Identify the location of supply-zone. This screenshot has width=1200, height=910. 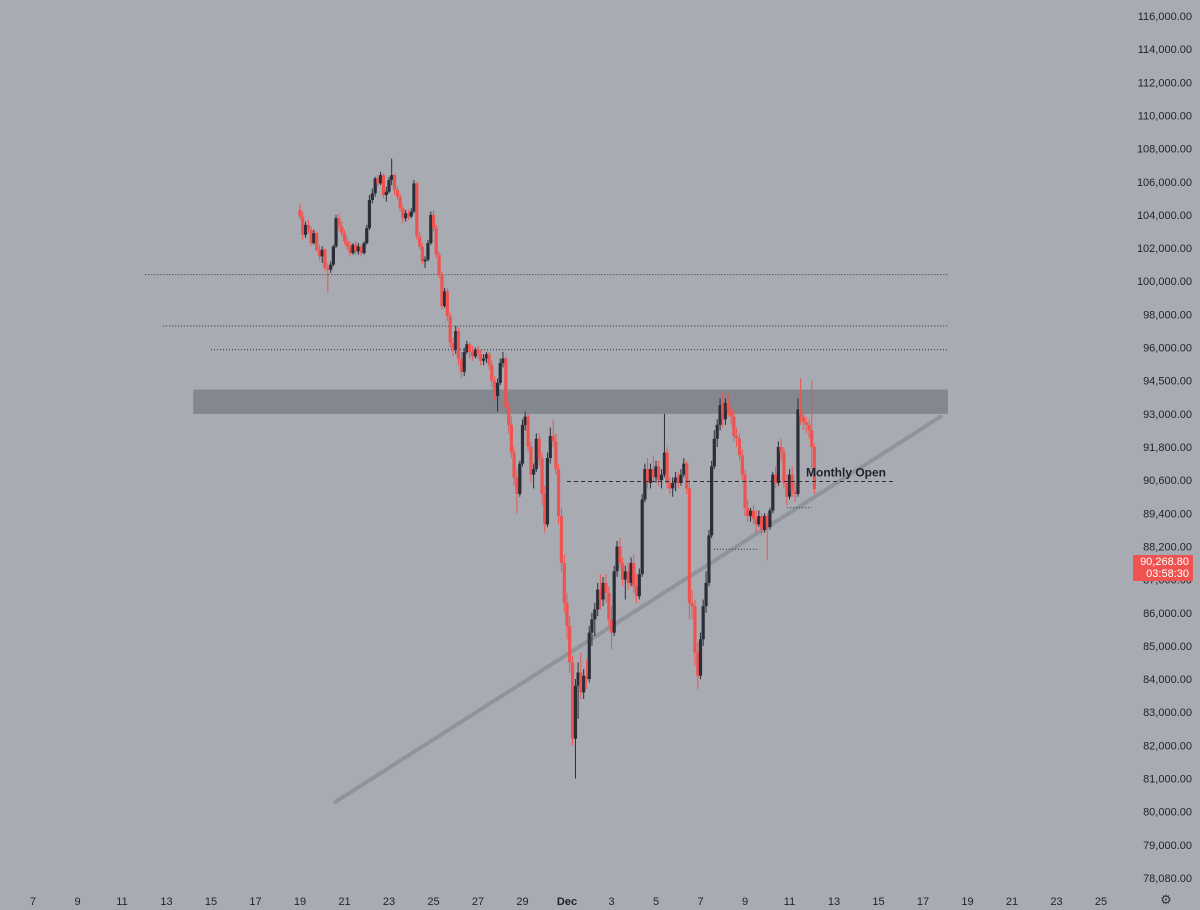
(570, 401).